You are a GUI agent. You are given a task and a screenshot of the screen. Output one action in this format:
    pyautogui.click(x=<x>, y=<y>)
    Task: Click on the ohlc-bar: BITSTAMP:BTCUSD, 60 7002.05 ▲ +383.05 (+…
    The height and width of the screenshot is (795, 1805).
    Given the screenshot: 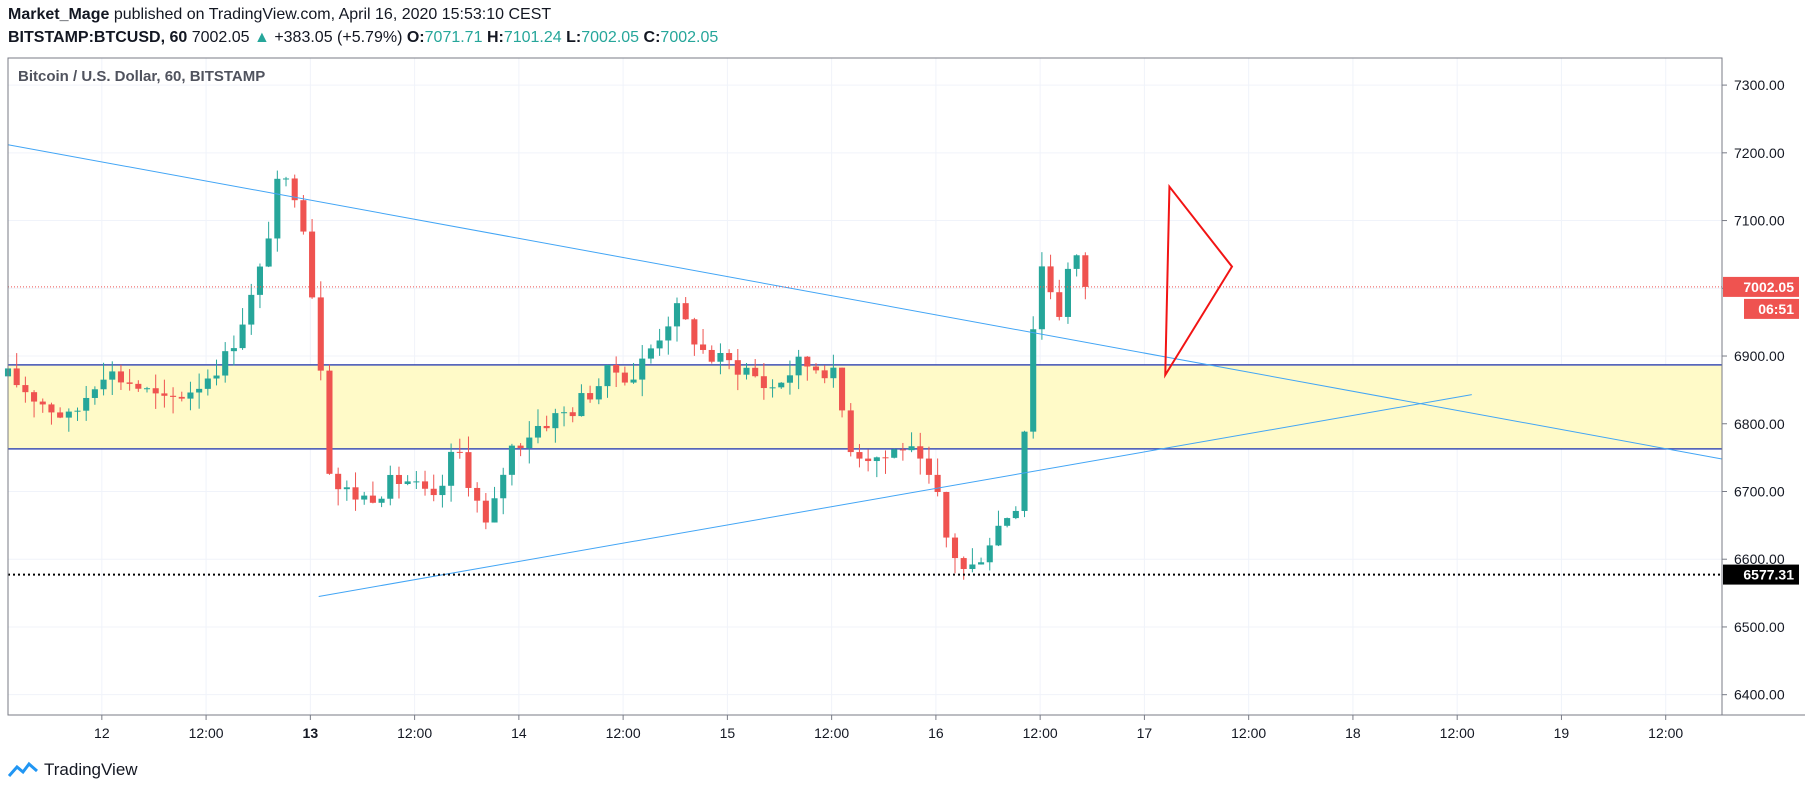 What is the action you would take?
    pyautogui.click(x=363, y=38)
    